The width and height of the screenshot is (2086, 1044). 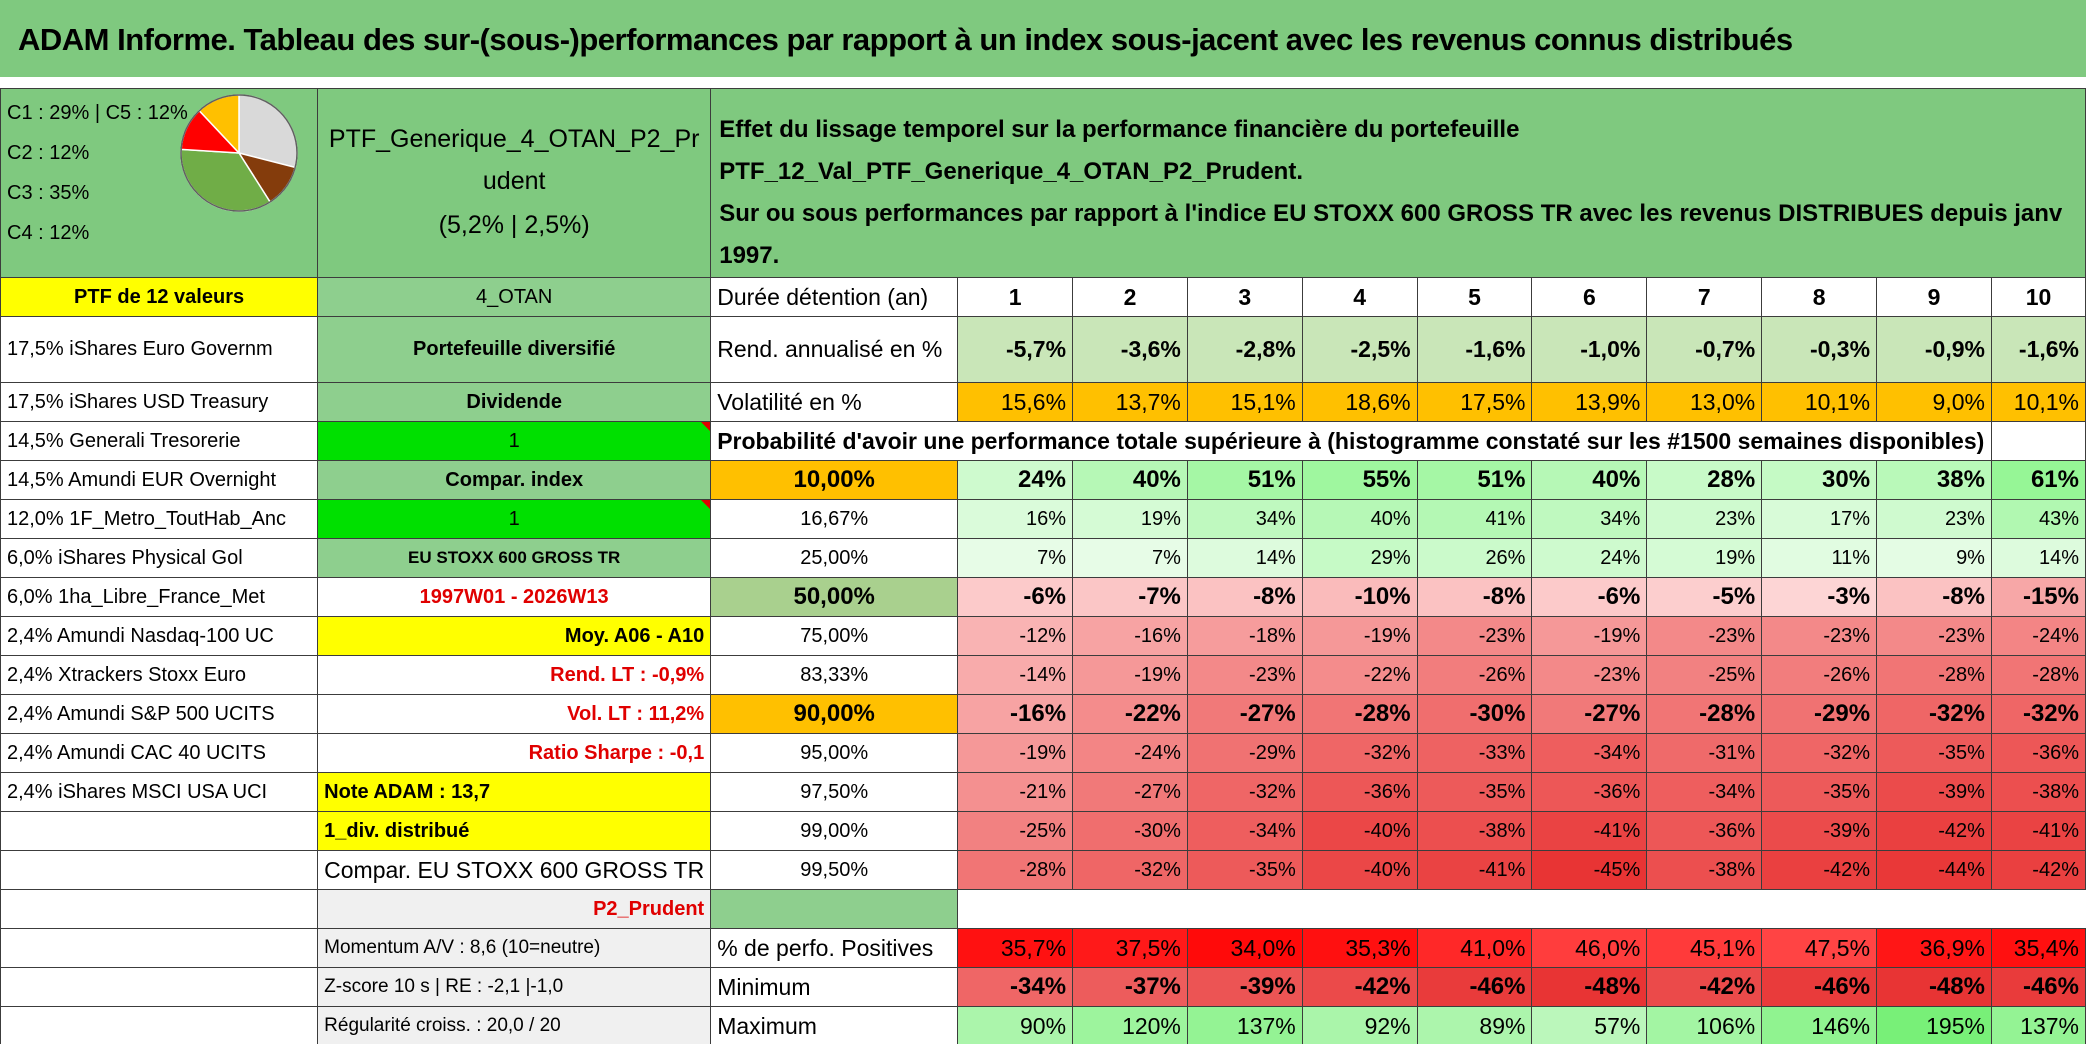 What do you see at coordinates (2038, 1025) in the screenshot?
I see `max-value: 137%` at bounding box center [2038, 1025].